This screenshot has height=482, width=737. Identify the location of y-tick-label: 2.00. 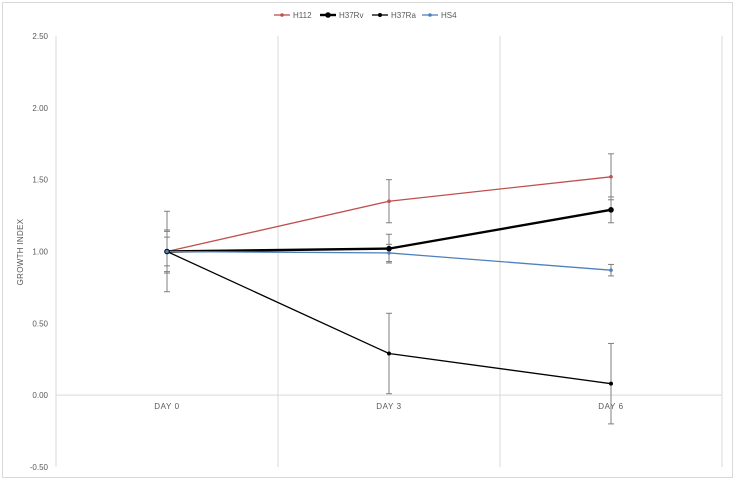
(40, 108).